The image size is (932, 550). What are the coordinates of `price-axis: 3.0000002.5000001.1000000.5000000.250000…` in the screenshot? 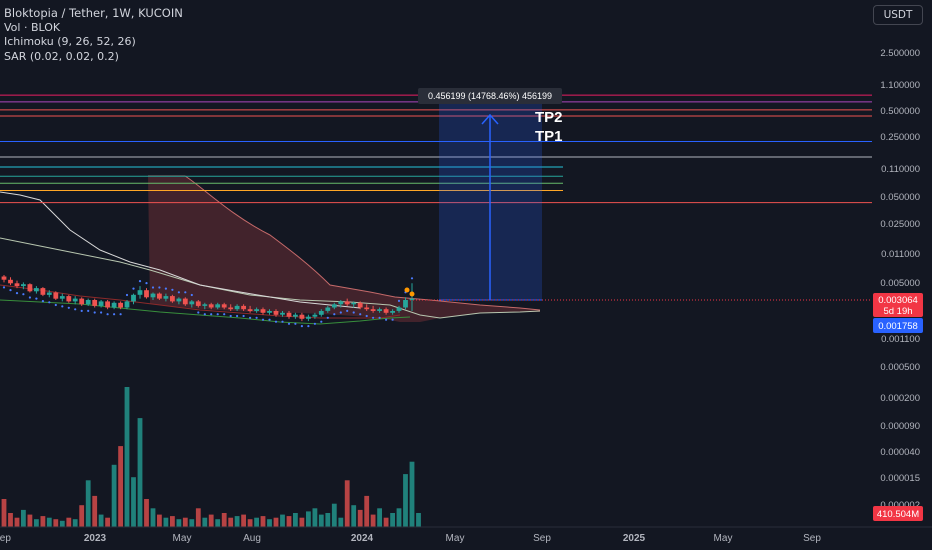 It's located at (900, 263).